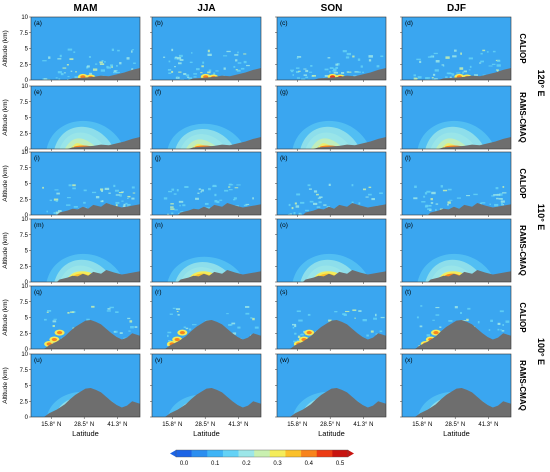  I want to click on colorbar-tick-label: 0.2, so click(246, 464).